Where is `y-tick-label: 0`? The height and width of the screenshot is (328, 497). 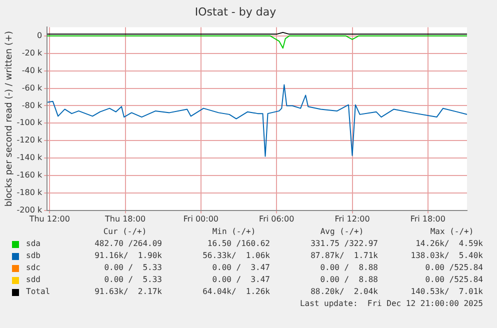
y-tick-label: 0 is located at coordinates (39, 35).